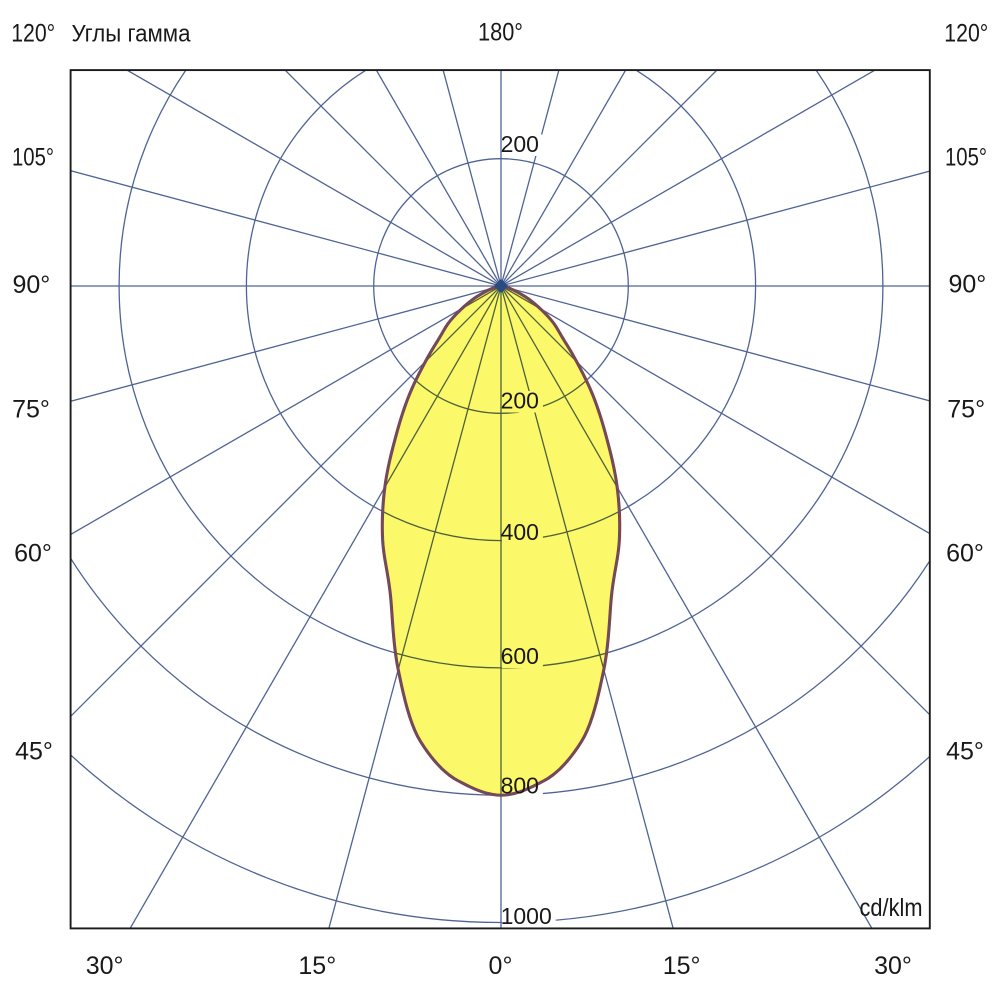 Image resolution: width=1000 pixels, height=1000 pixels. Describe the element at coordinates (501, 966) in the screenshot. I see `svg-text: 0°` at that location.